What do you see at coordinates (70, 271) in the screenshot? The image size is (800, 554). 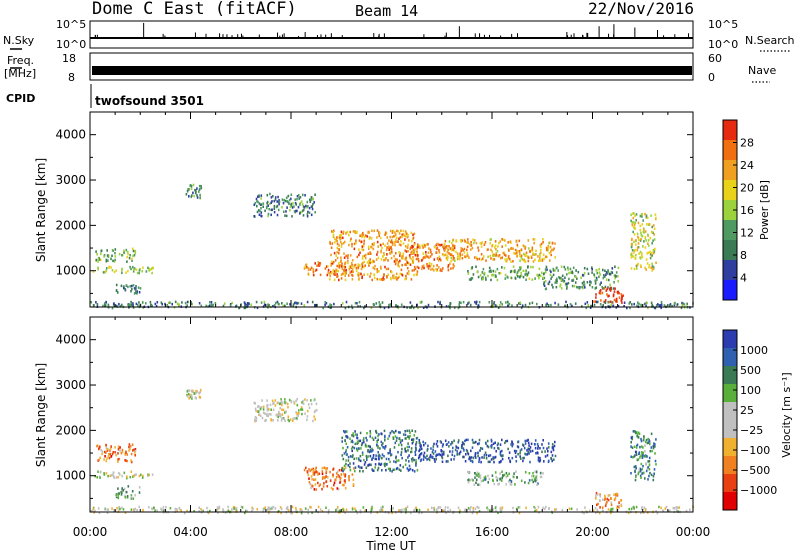 I see `ytick-label: 1000` at bounding box center [70, 271].